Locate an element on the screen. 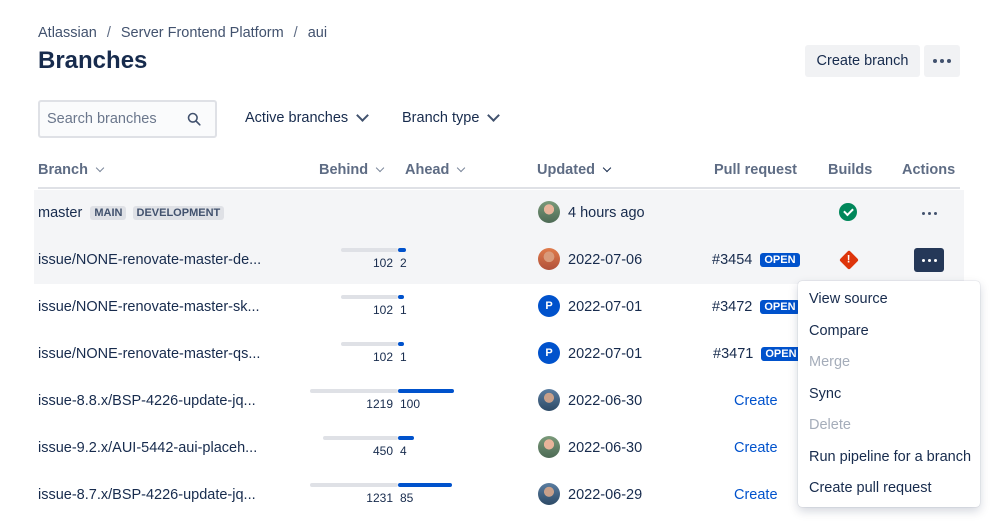 The width and height of the screenshot is (999, 526). behind-count: 102 is located at coordinates (382, 357).